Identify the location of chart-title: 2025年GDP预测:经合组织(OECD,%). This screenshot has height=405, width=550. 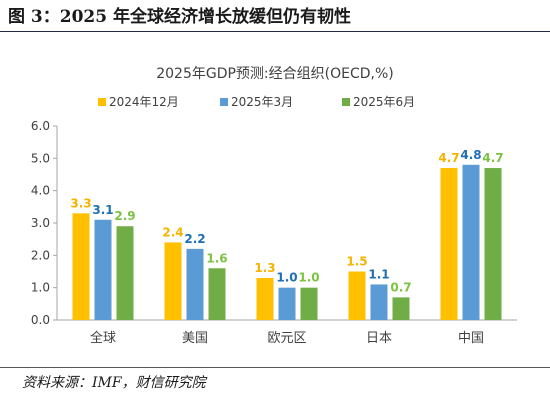
(275, 74).